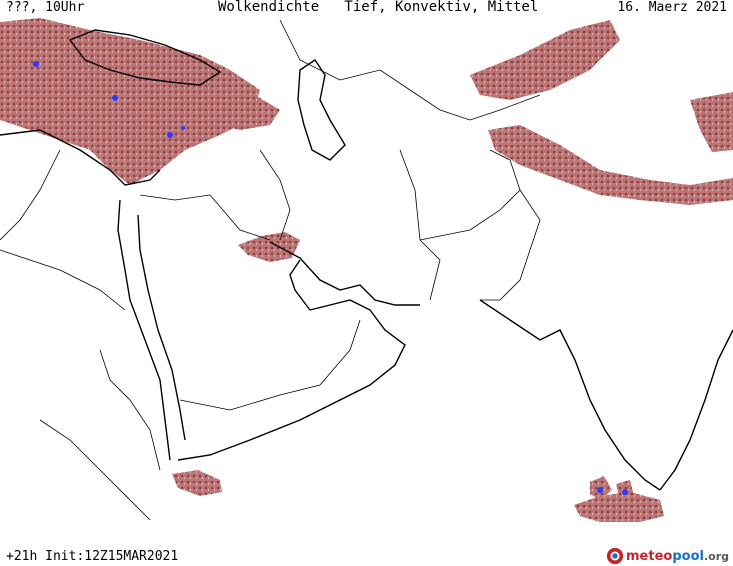 The width and height of the screenshot is (733, 566). Describe the element at coordinates (649, 556) in the screenshot. I see `logo-text-meteo: meteo` at that location.